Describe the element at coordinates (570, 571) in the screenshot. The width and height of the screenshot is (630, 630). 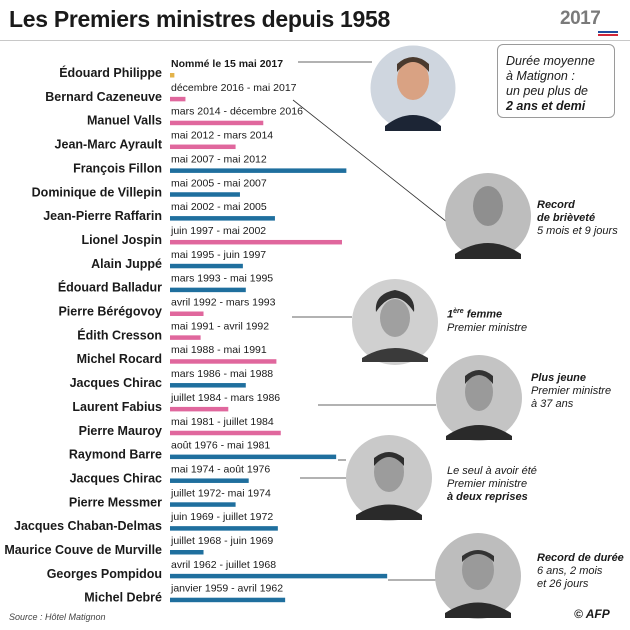
I see `note-record-duree-2: 6 ans, 2 mois` at that location.